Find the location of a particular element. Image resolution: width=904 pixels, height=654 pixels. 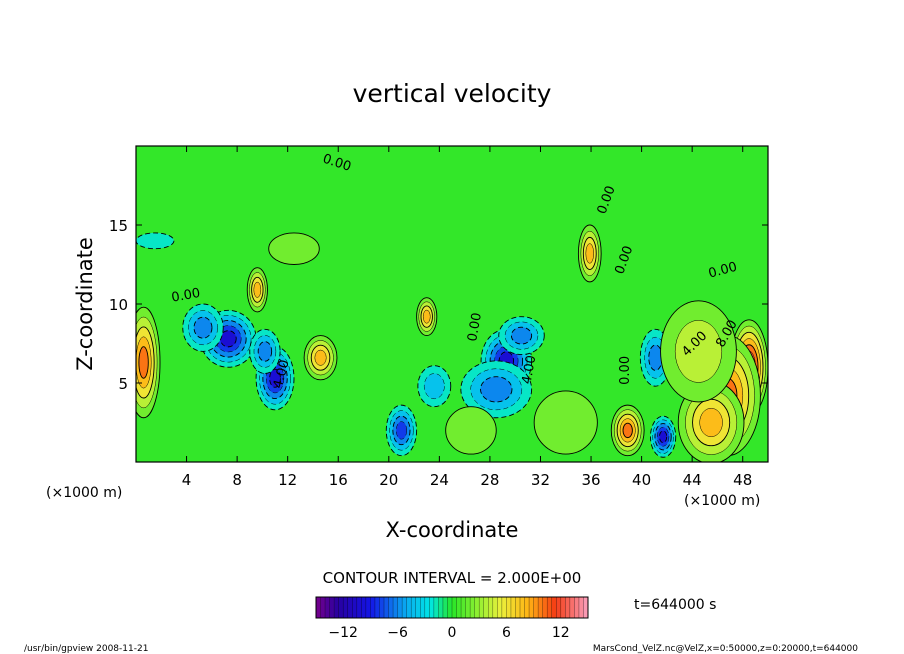

footer-left: /usr/bin/gpview 2008-11-21 is located at coordinates (86, 649).